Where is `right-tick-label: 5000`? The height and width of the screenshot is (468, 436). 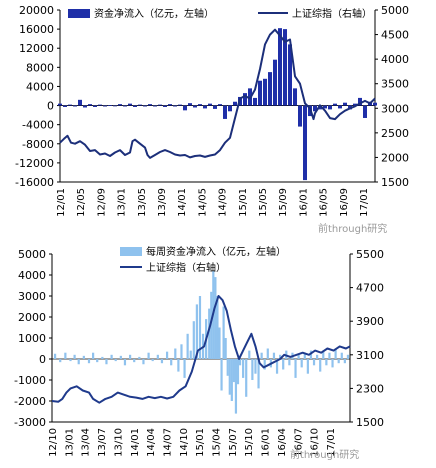
right-tick-label: 5000 is located at coordinates (395, 10).